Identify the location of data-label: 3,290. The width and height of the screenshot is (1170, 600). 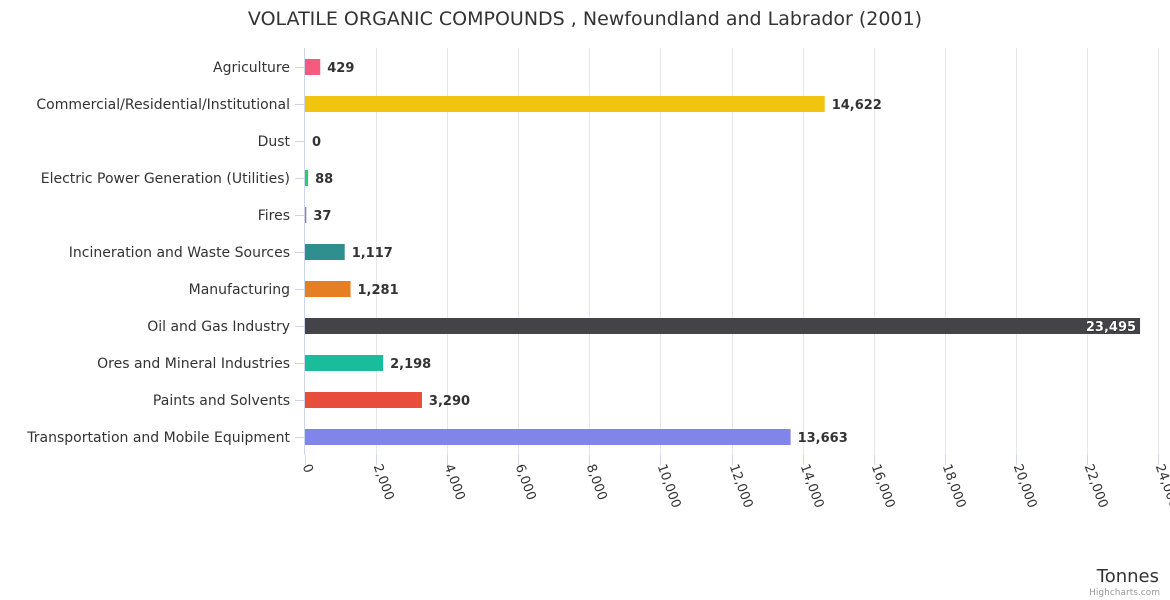
(449, 401).